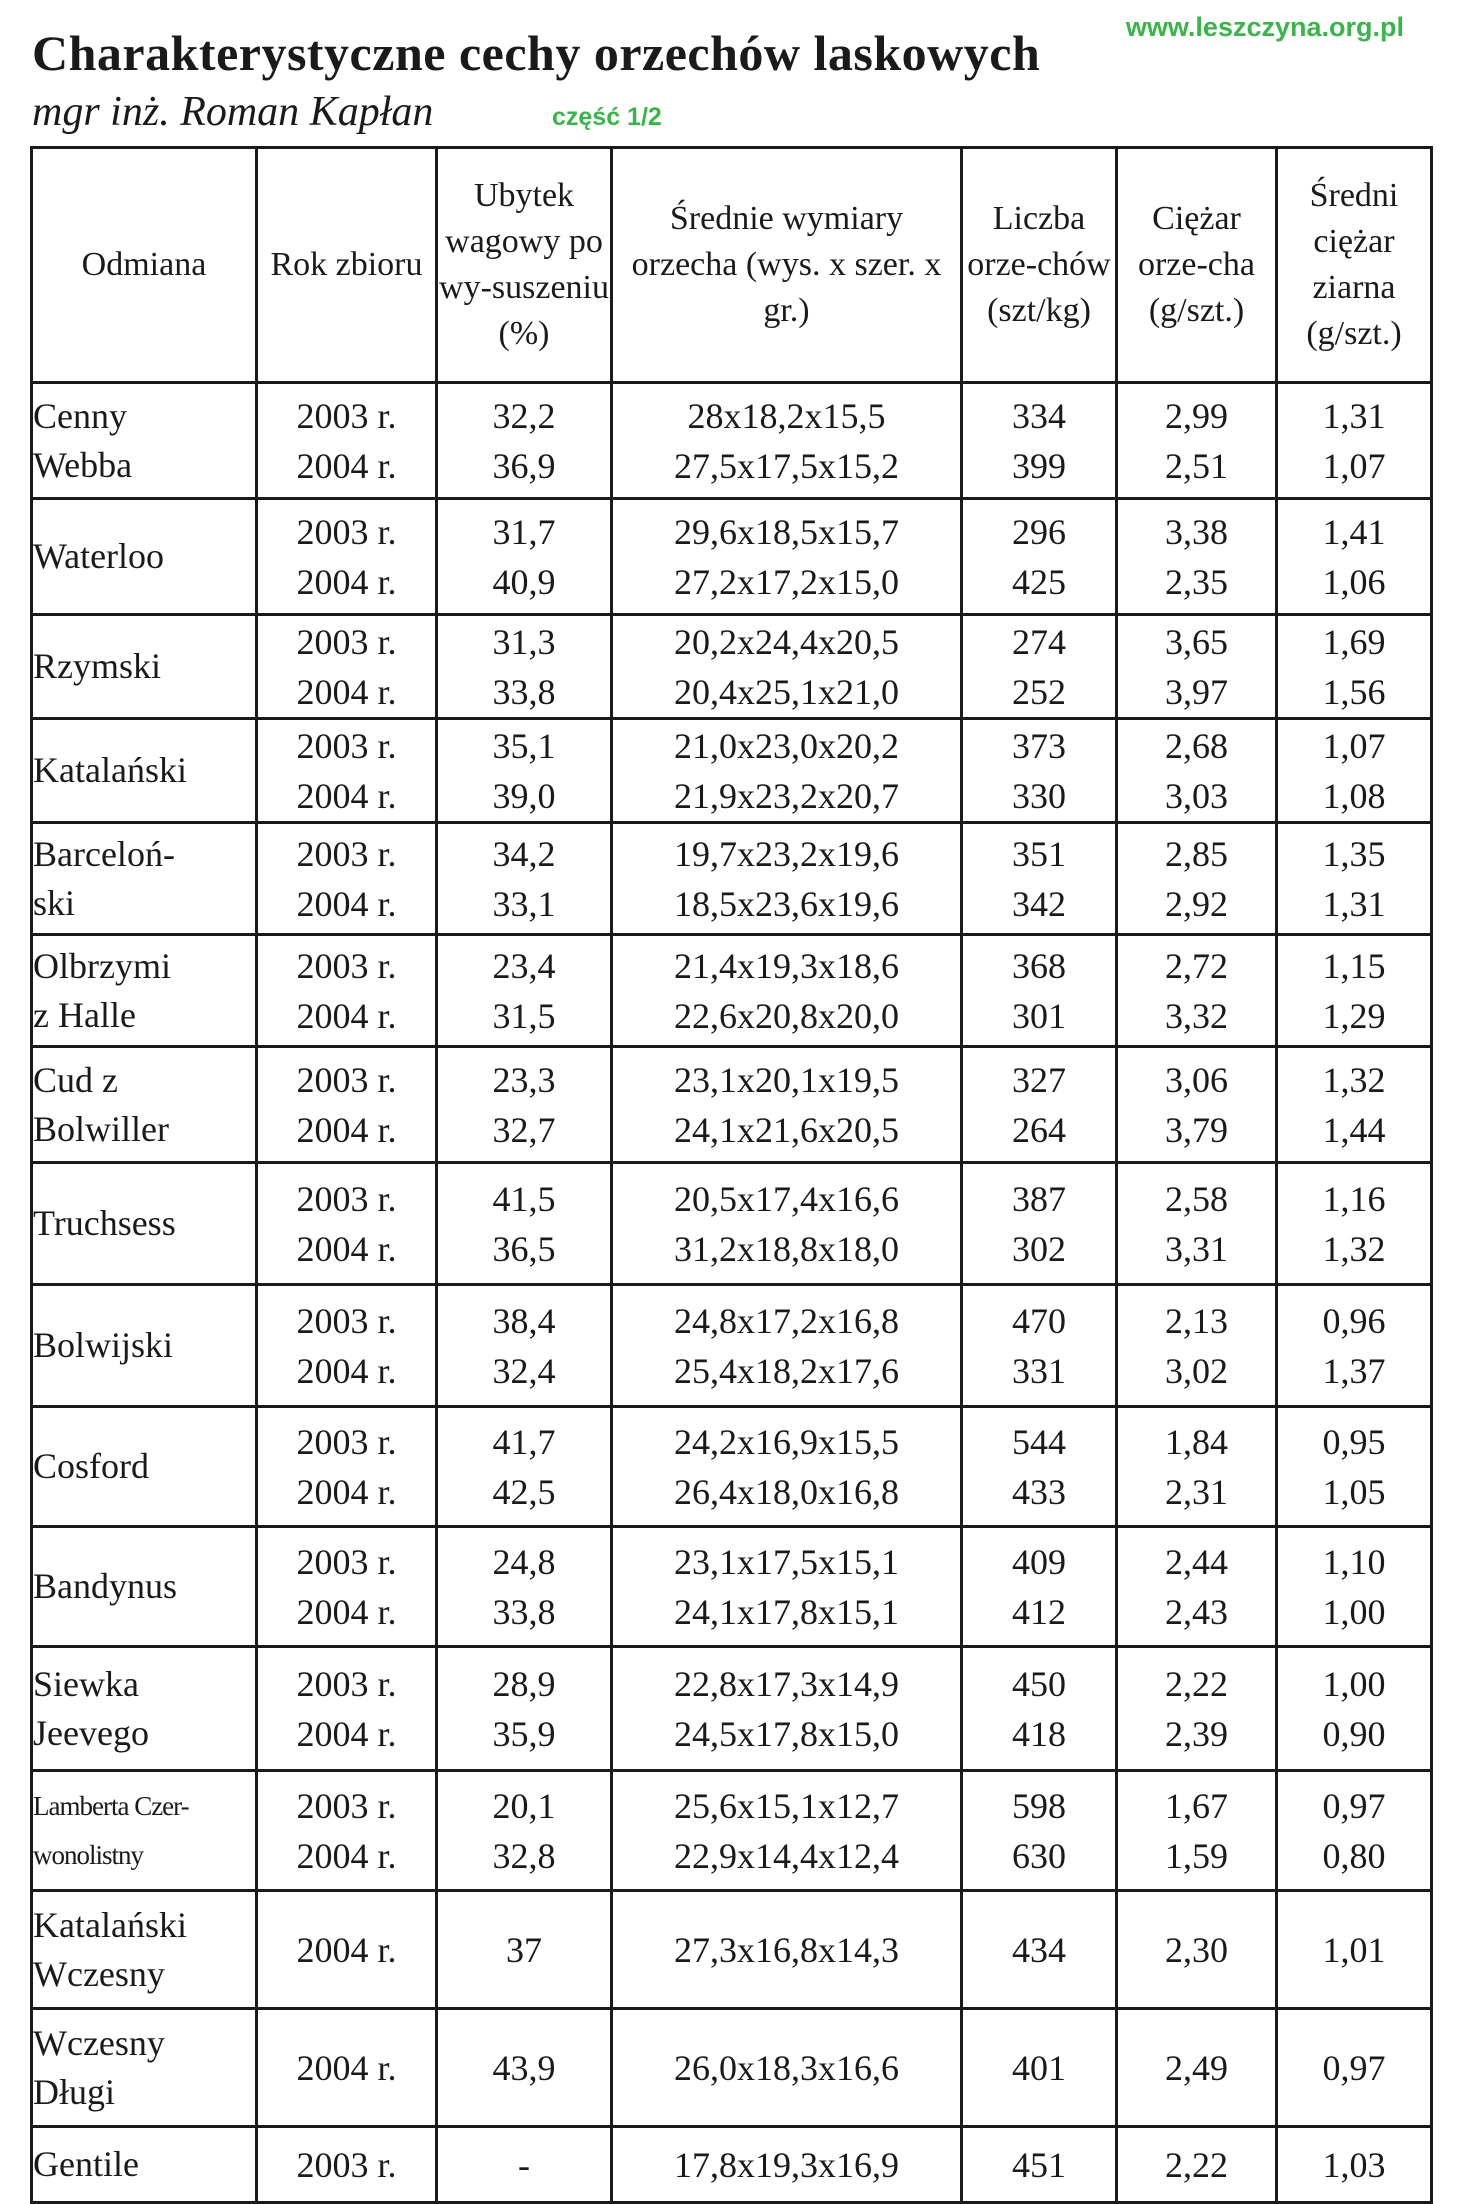 The height and width of the screenshot is (2204, 1462). I want to click on cell-kernel-weight: 1,35 1,31, so click(1354, 878).